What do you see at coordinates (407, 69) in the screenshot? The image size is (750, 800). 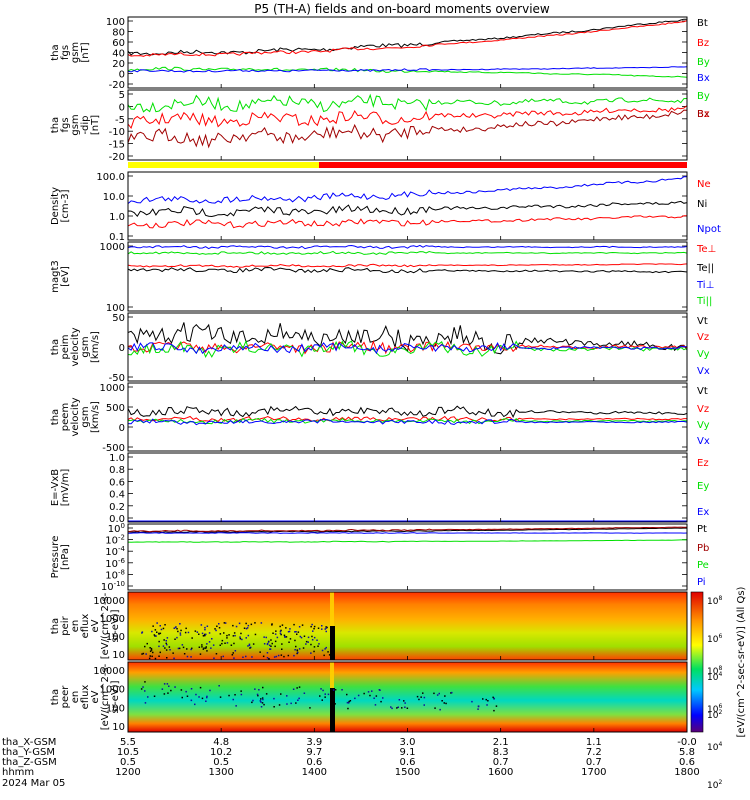 I see `series-line-Bx` at bounding box center [407, 69].